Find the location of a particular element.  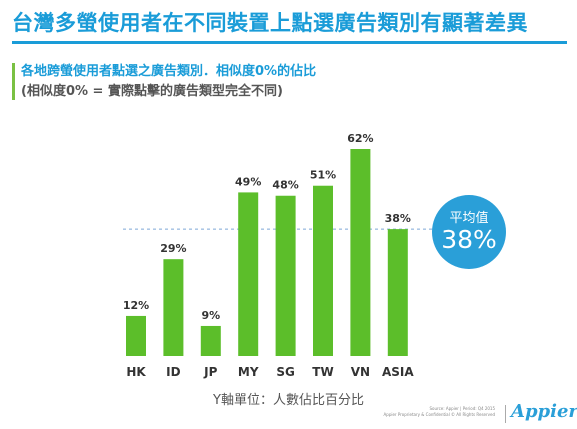

x-tick-my: MY is located at coordinates (248, 372).